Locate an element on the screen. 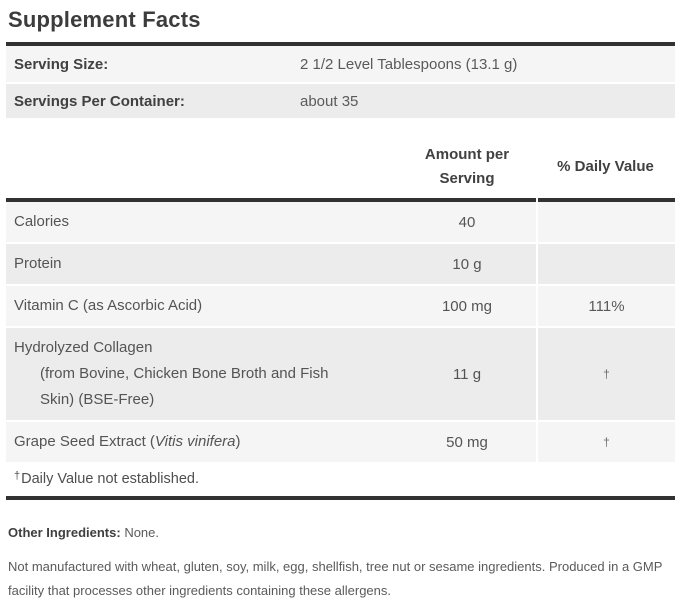 This screenshot has height=611, width=681. top-rule is located at coordinates (340, 44).